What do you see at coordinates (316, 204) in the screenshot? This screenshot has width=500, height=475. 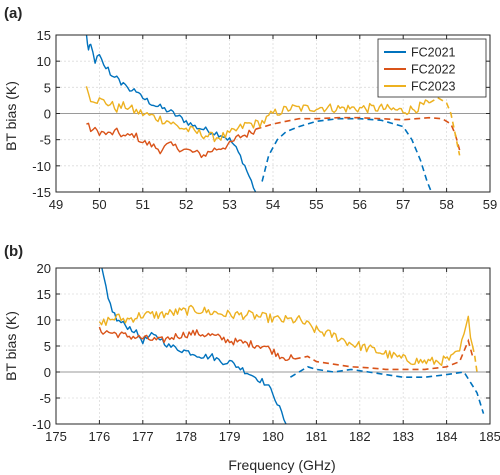 I see `x-tick-label: 55` at bounding box center [316, 204].